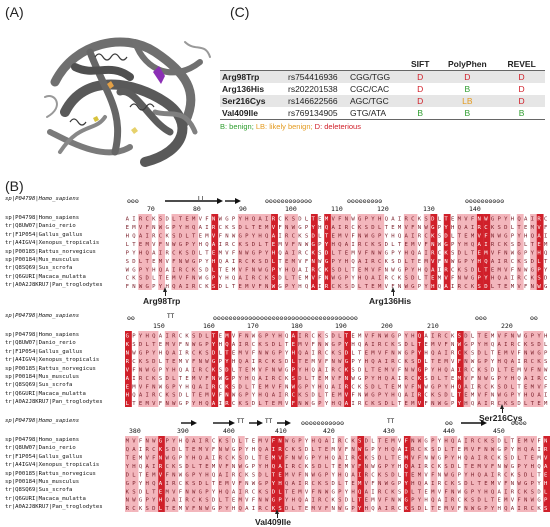 The height and width of the screenshot is (527, 550). Describe the element at coordinates (277, 515) in the screenshot. I see `arrow-val409ile` at that location.